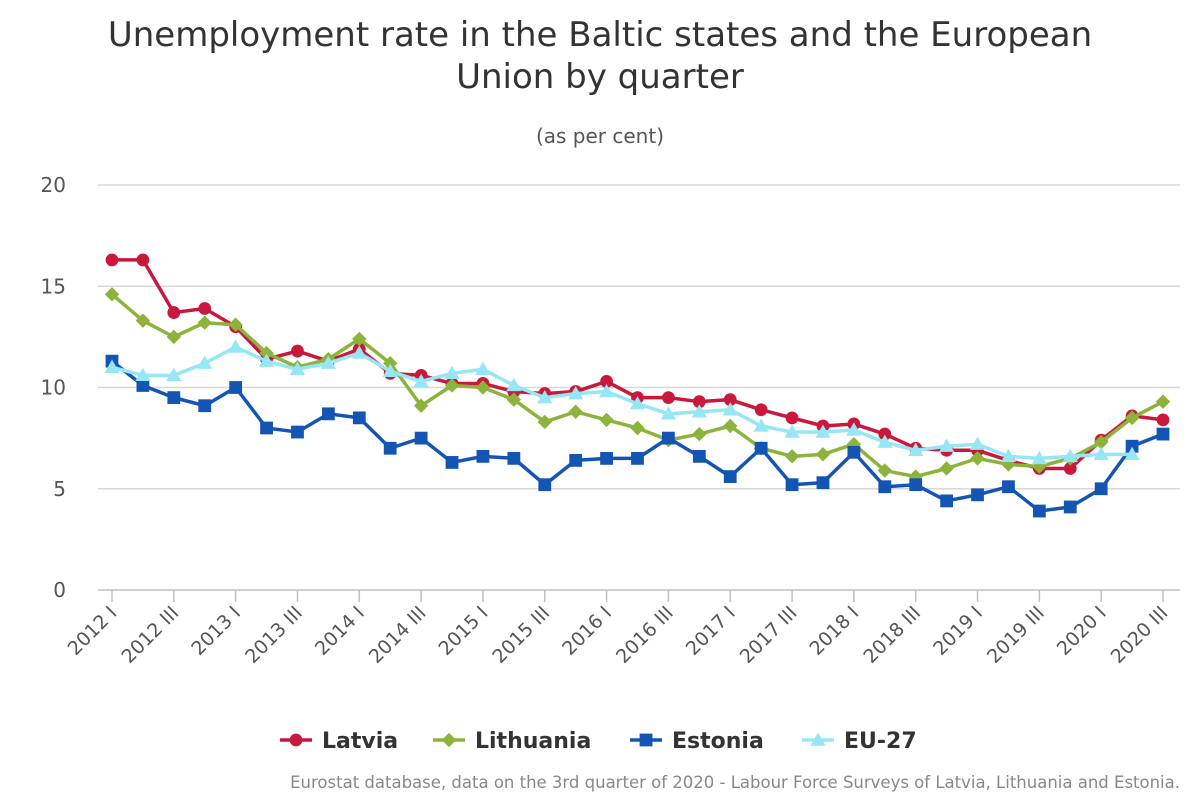 The image size is (1200, 800). What do you see at coordinates (598, 741) in the screenshot?
I see `legend: Latvia Lithuania Estonia EU-27` at bounding box center [598, 741].